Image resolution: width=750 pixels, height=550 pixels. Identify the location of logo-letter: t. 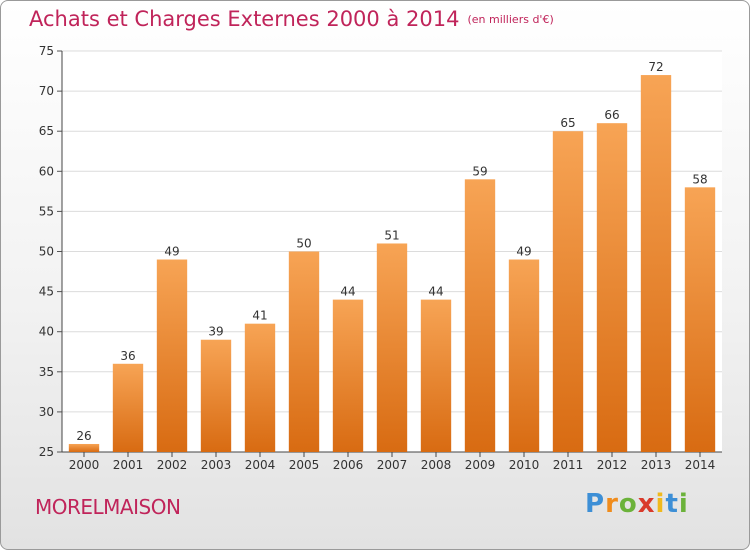
(672, 504).